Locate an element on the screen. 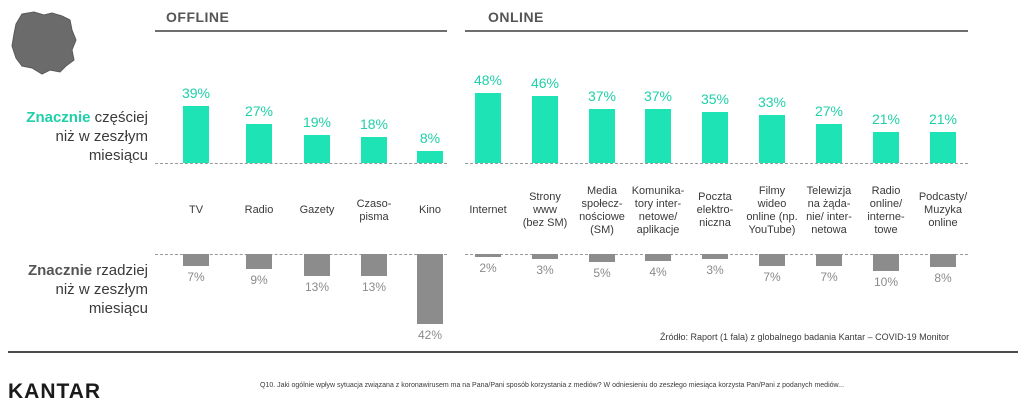  bottom-row-text-3: miesiącu is located at coordinates (118, 308).